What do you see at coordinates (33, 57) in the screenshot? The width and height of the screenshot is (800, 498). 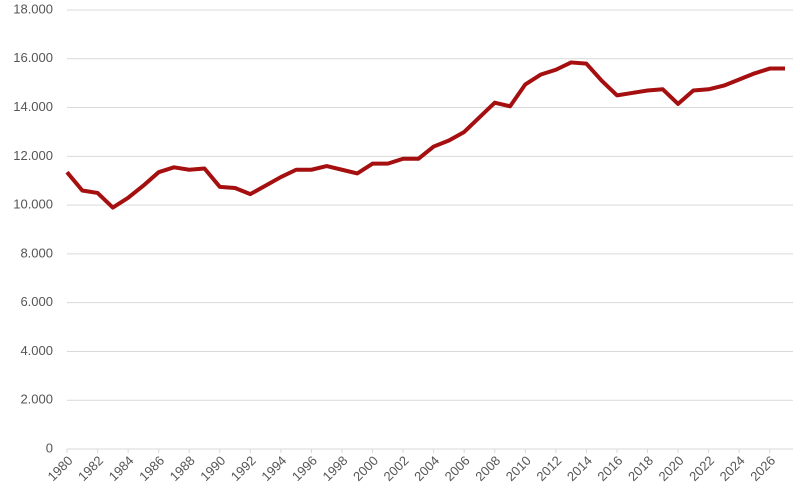 I see `y-tick-label: 16.000` at bounding box center [33, 57].